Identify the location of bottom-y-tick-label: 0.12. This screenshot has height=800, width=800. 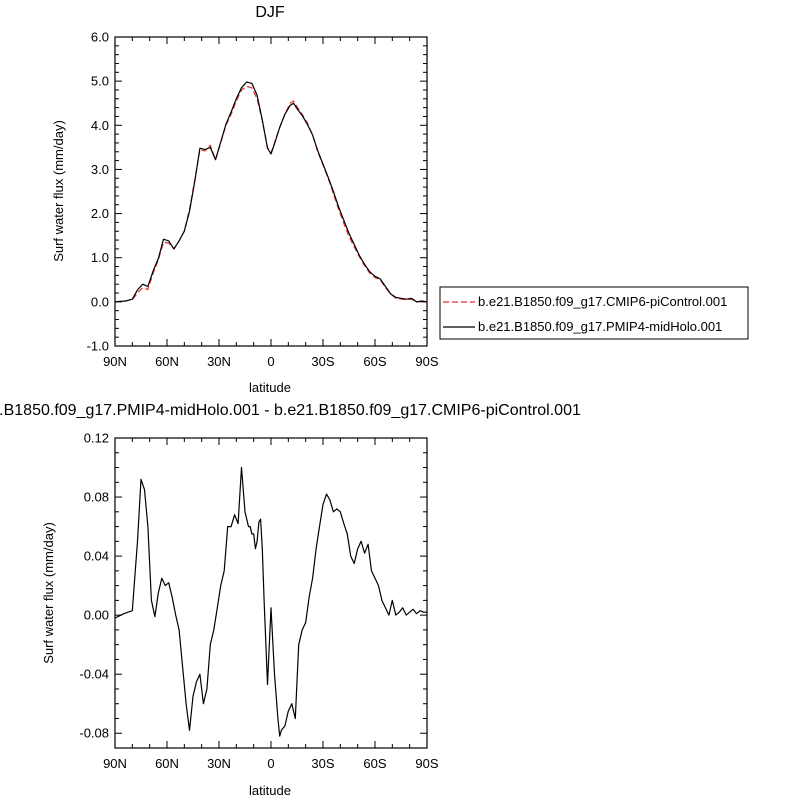
(96, 438).